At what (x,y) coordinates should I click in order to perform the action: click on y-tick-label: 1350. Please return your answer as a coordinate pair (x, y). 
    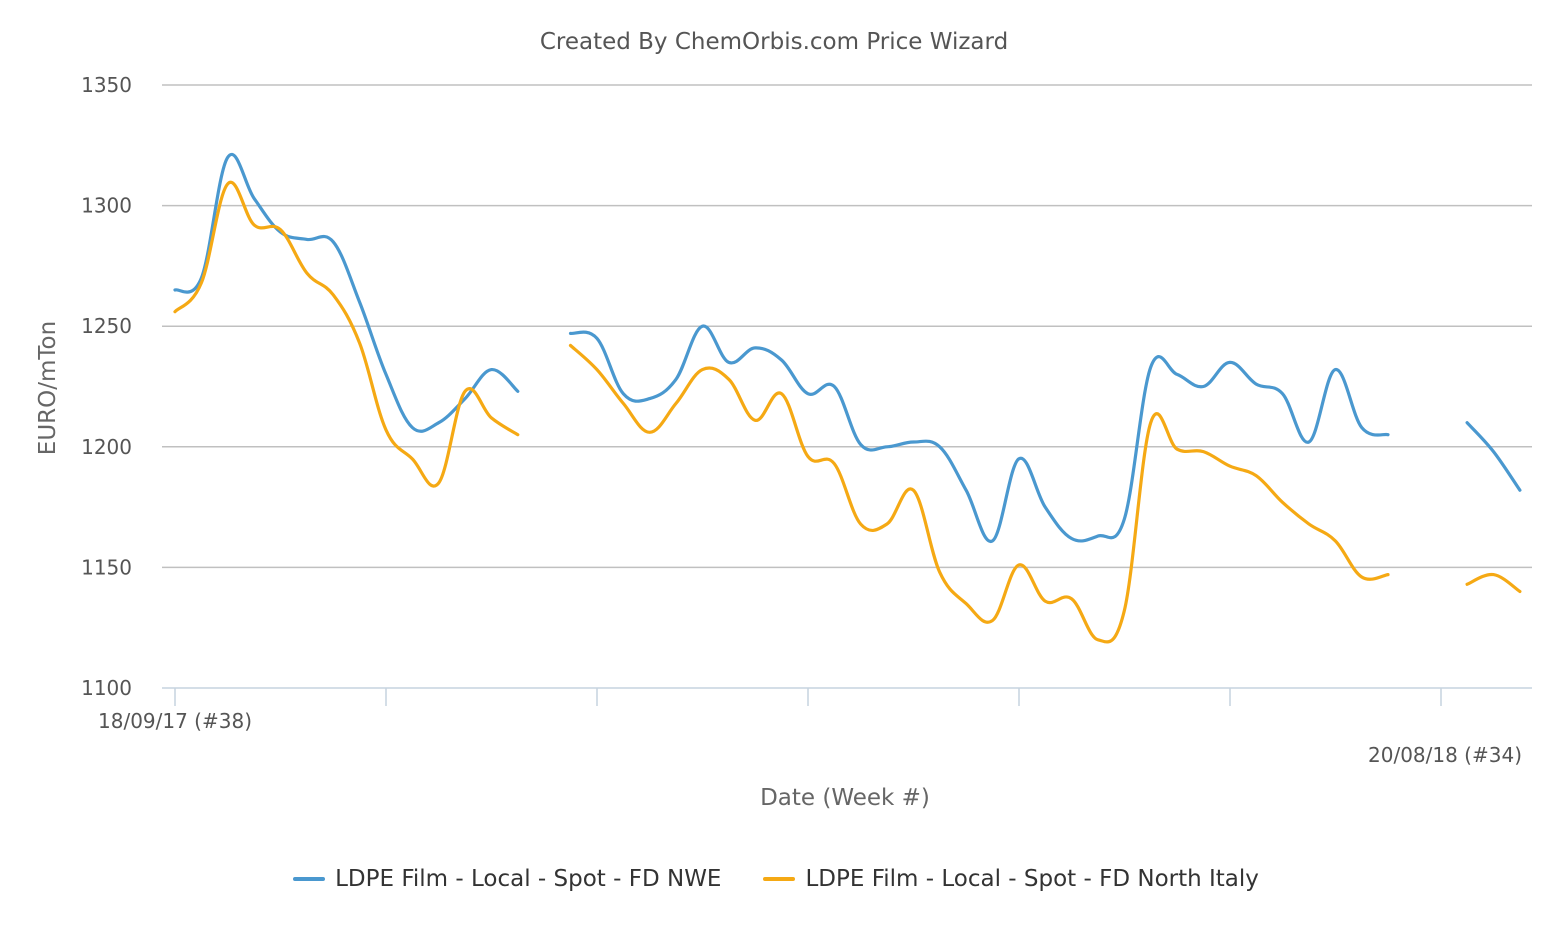
    Looking at the image, I should click on (106, 85).